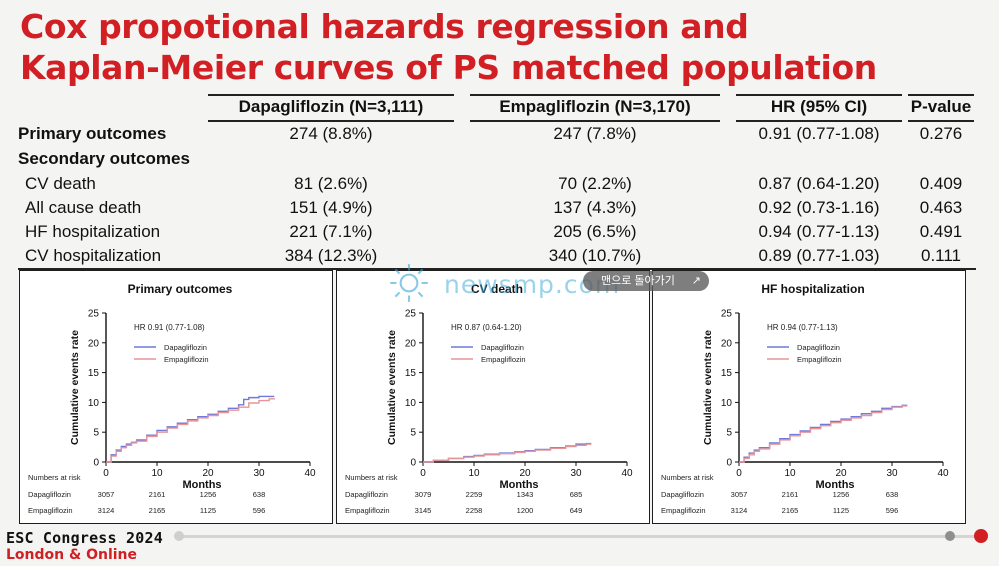 Image resolution: width=999 pixels, height=566 pixels. What do you see at coordinates (497, 289) in the screenshot?
I see `chart-title: CV death` at bounding box center [497, 289].